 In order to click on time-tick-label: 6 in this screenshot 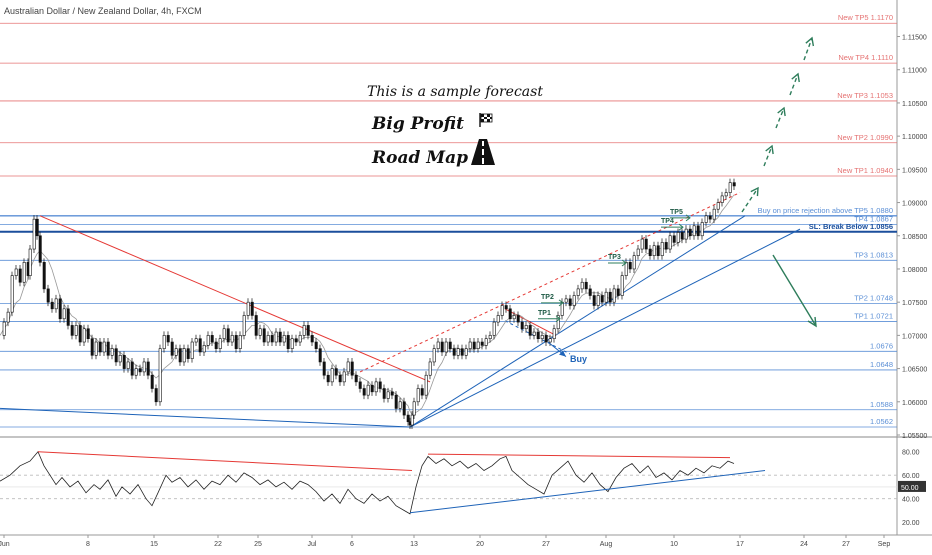, I will do `click(352, 544)`.